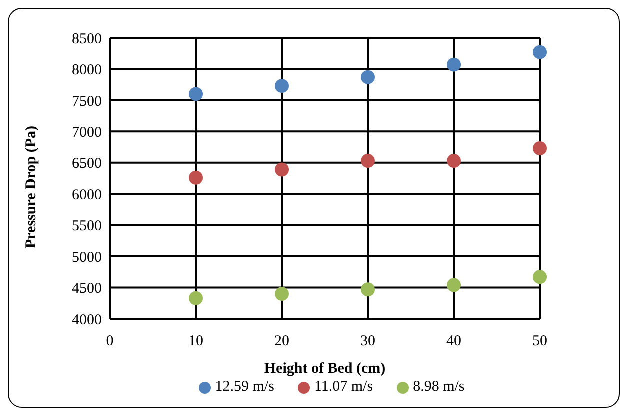  I want to click on y-tick-label: 4000, so click(87, 320).